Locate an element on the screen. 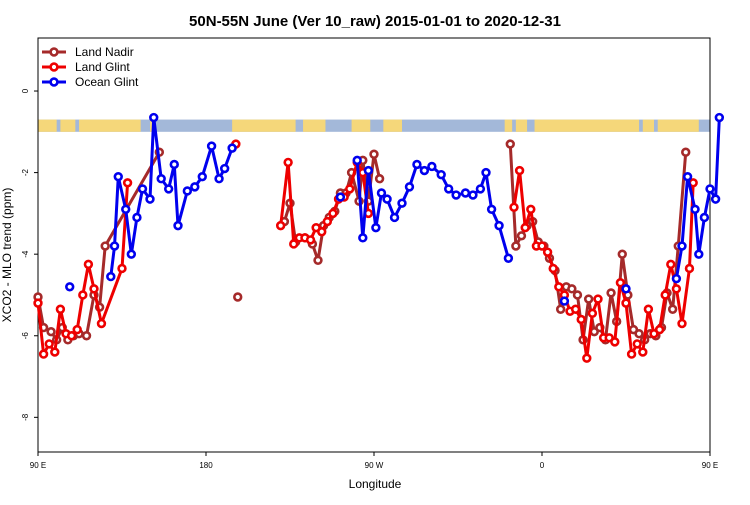 The image size is (750, 505). legend-item: Land Nadir is located at coordinates (88, 52).